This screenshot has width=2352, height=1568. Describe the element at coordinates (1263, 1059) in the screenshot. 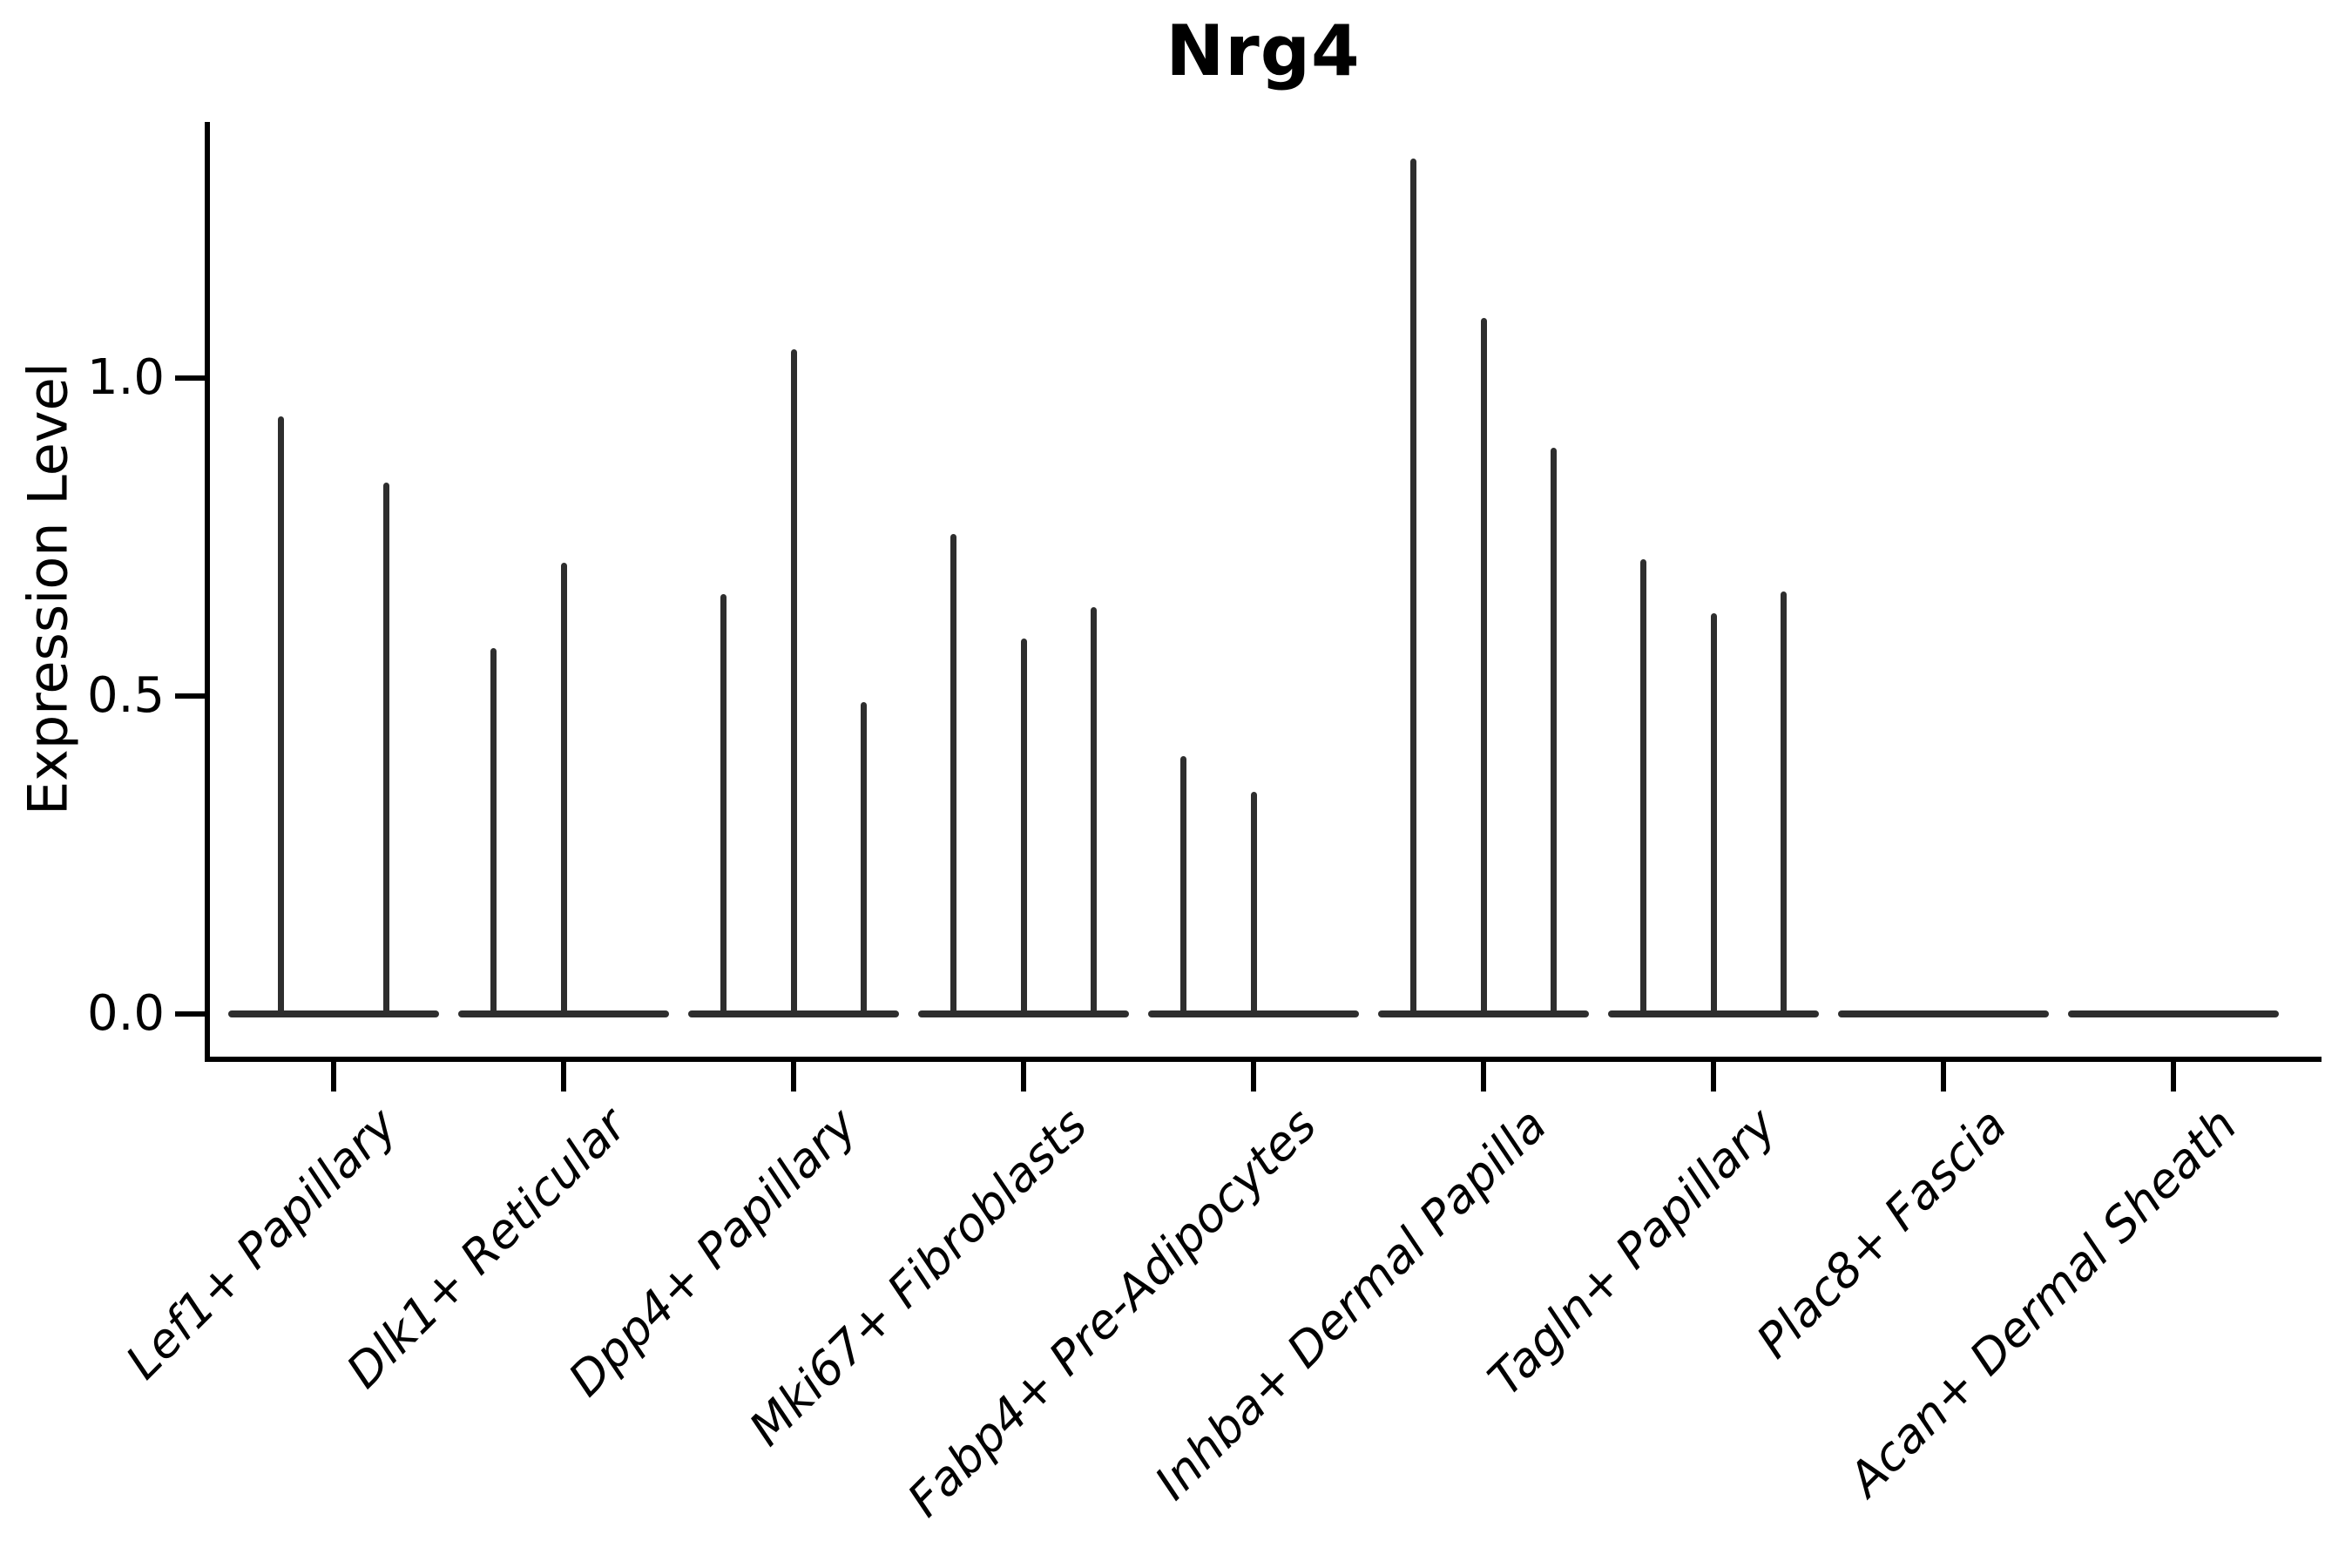

I see `x-axis-spine` at that location.